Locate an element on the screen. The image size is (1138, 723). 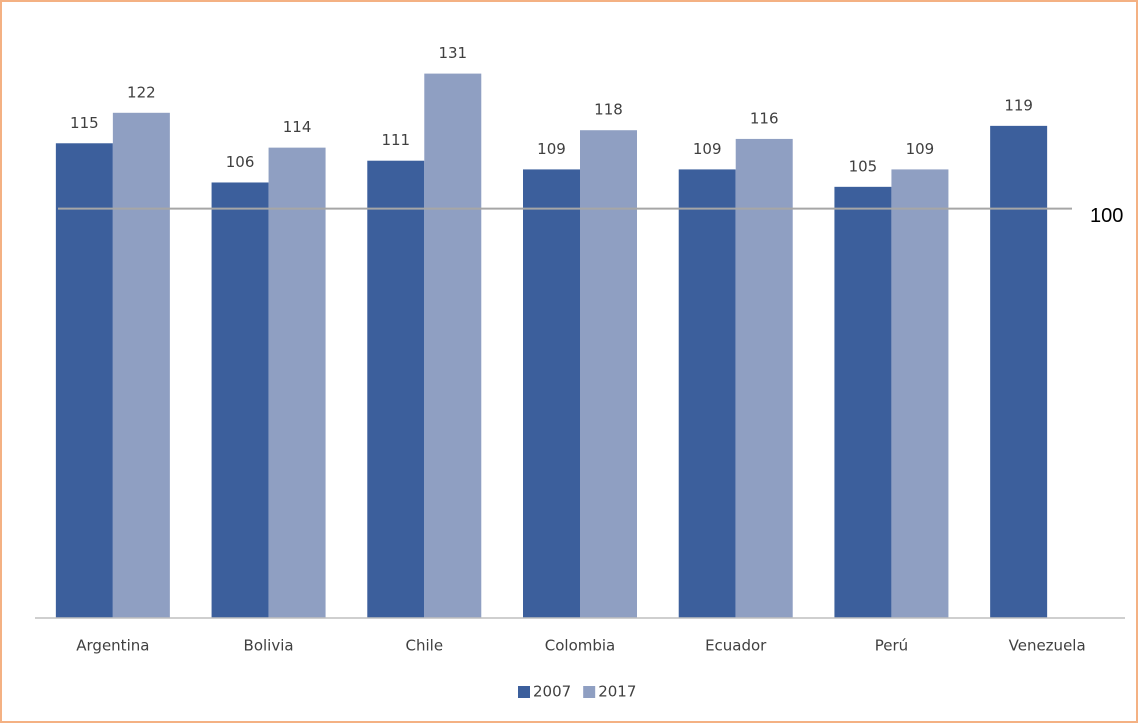
value-label: 119 is located at coordinates (1018, 105).